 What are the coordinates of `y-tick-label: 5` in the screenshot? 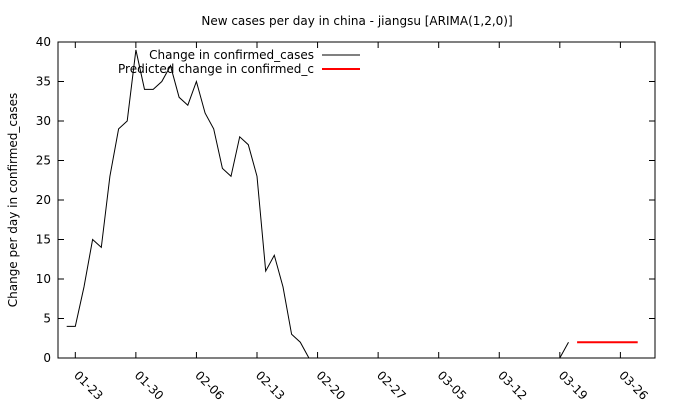 It's located at (47, 319).